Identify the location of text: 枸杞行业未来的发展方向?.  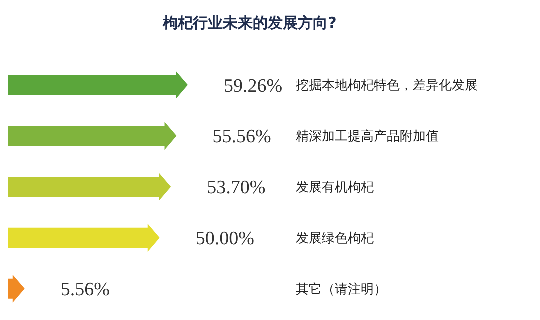
(249, 23).